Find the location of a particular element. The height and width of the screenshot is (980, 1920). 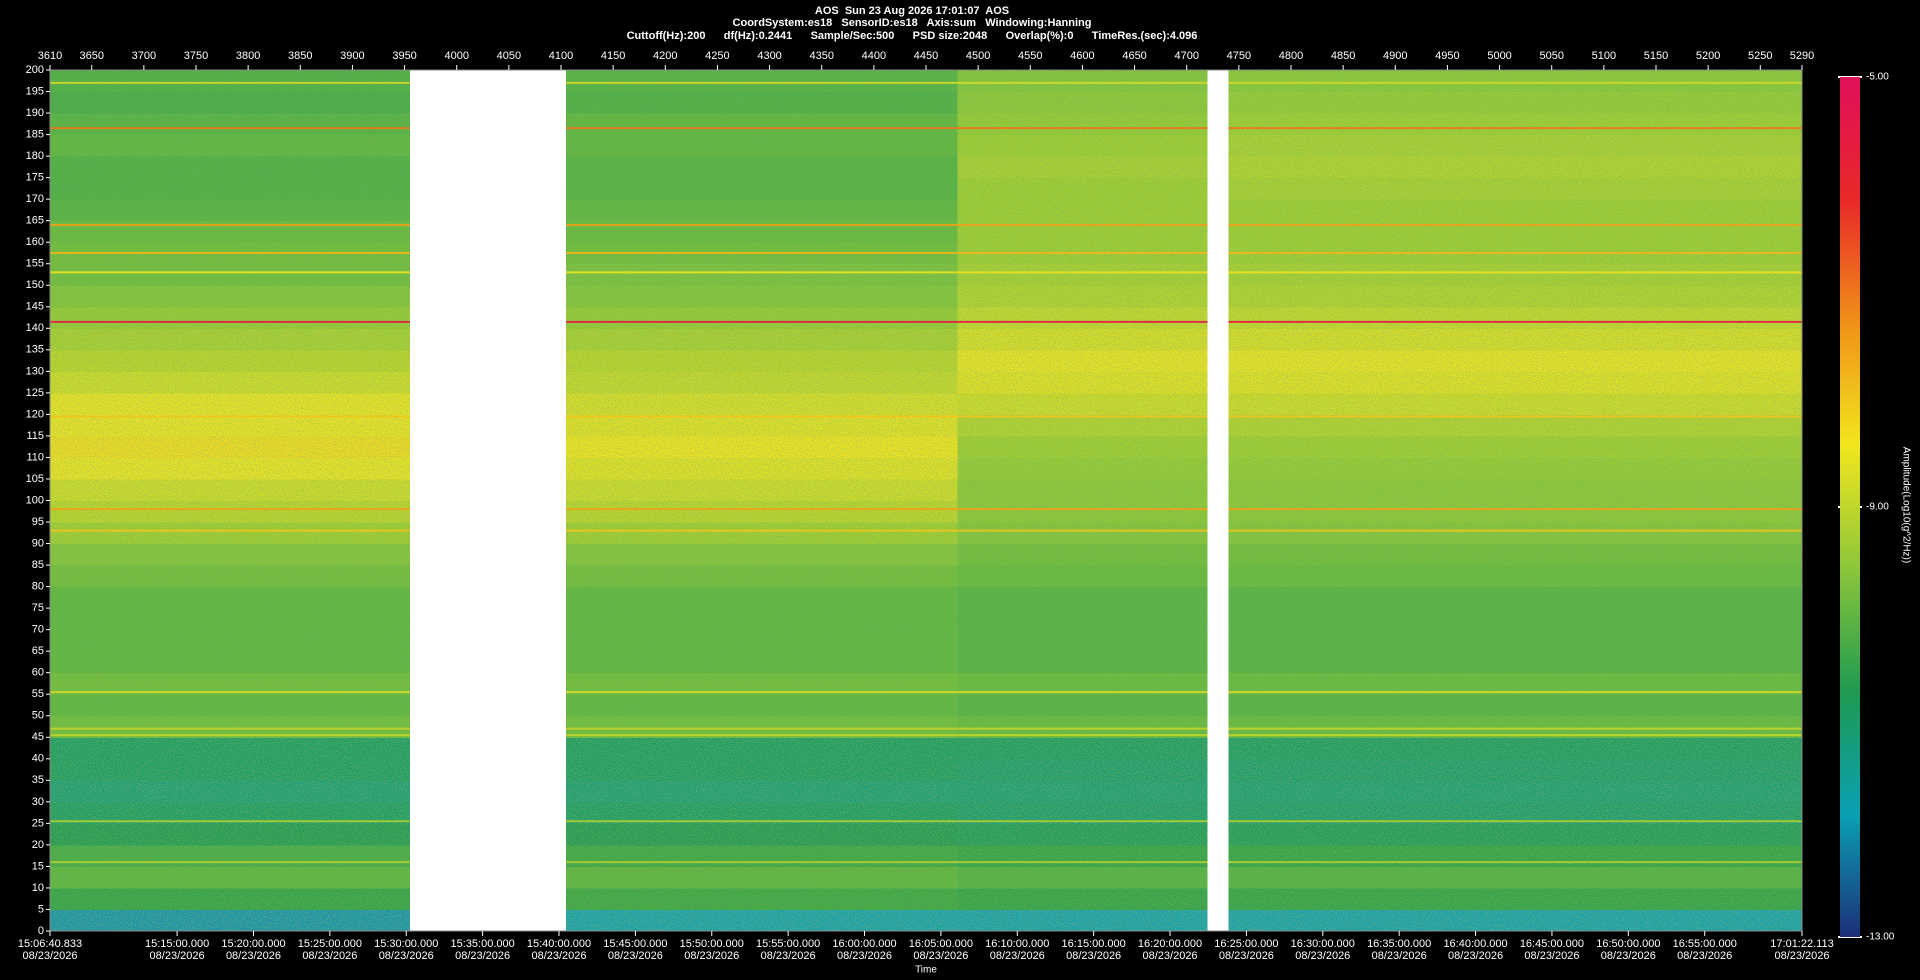

x-tick-label: 4550 is located at coordinates (1030, 56).